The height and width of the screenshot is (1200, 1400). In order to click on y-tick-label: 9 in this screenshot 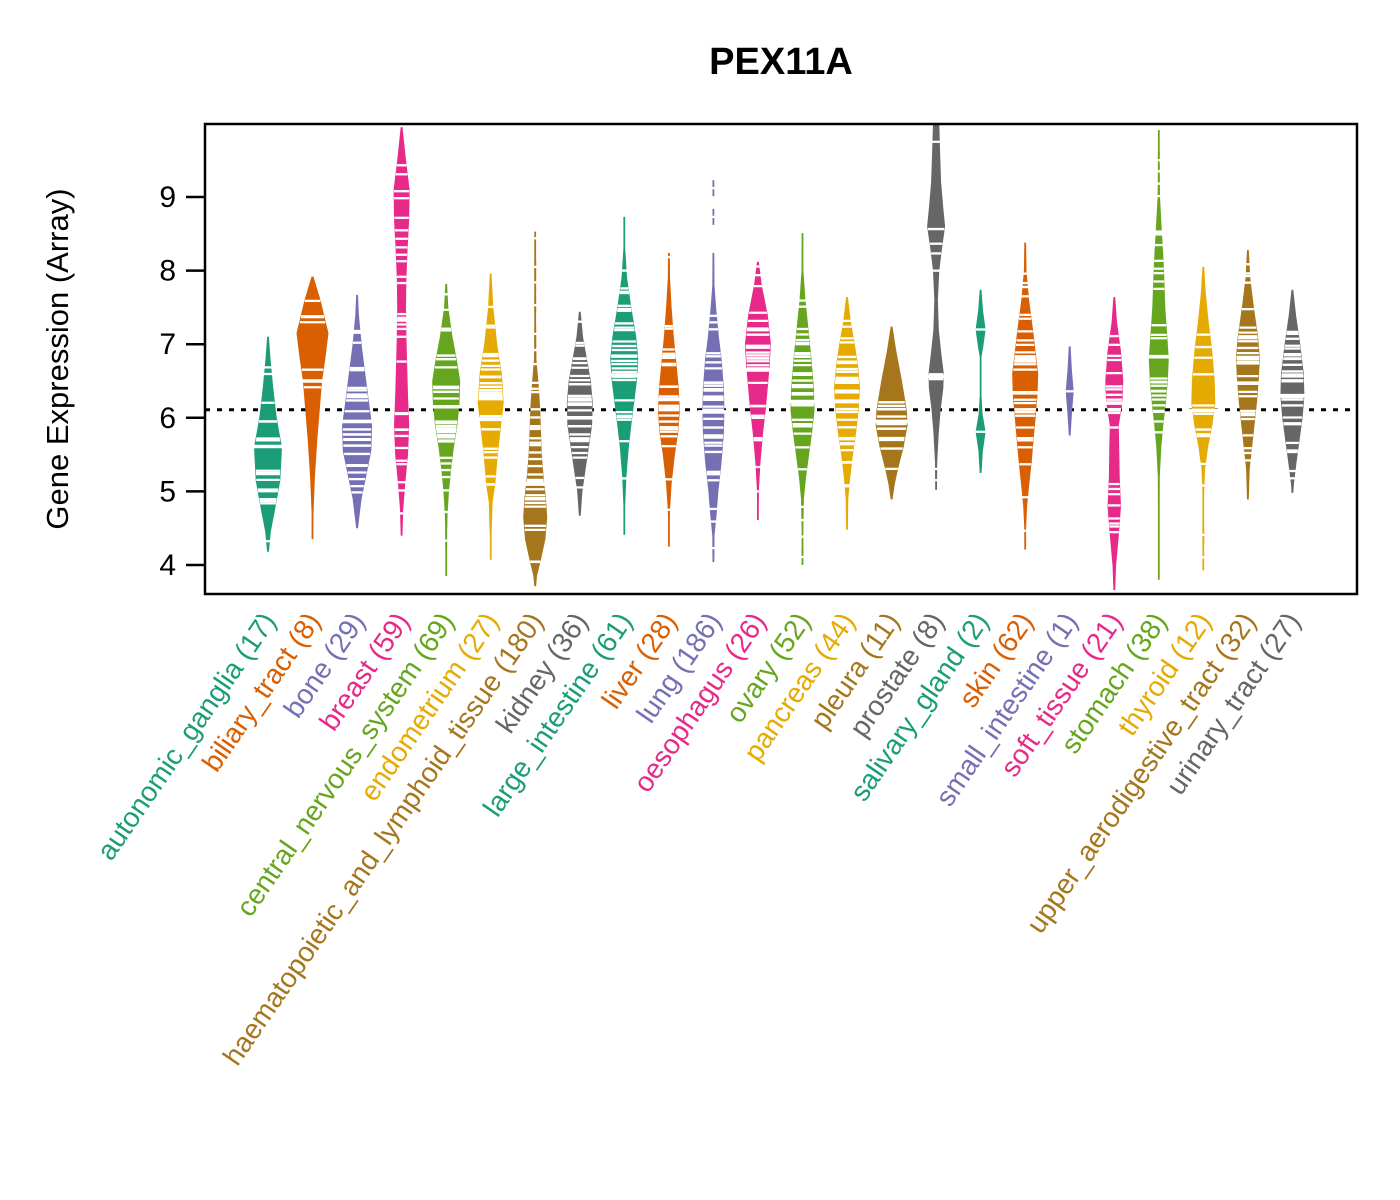, I will do `click(167, 197)`.